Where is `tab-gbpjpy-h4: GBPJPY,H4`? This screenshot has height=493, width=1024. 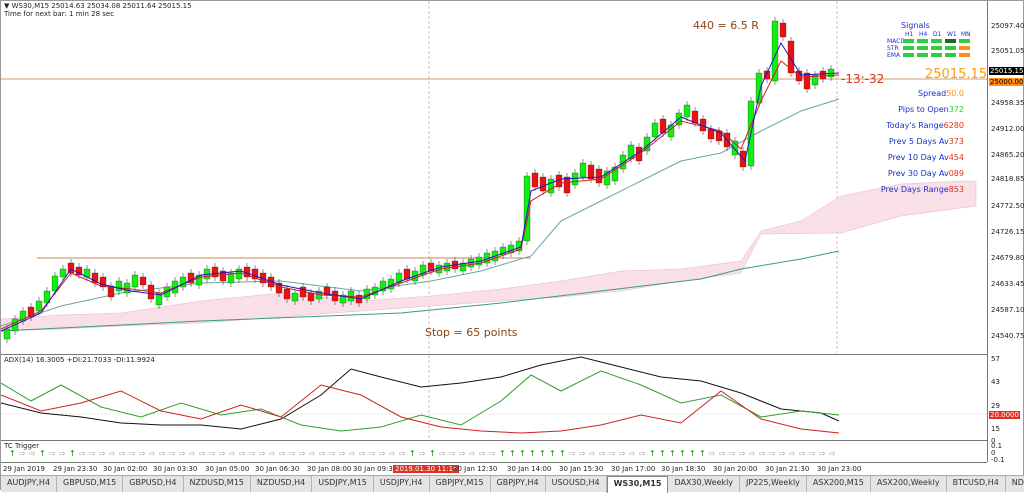 tab-gbpjpy-h4: GBPJPY,H4 is located at coordinates (518, 484).